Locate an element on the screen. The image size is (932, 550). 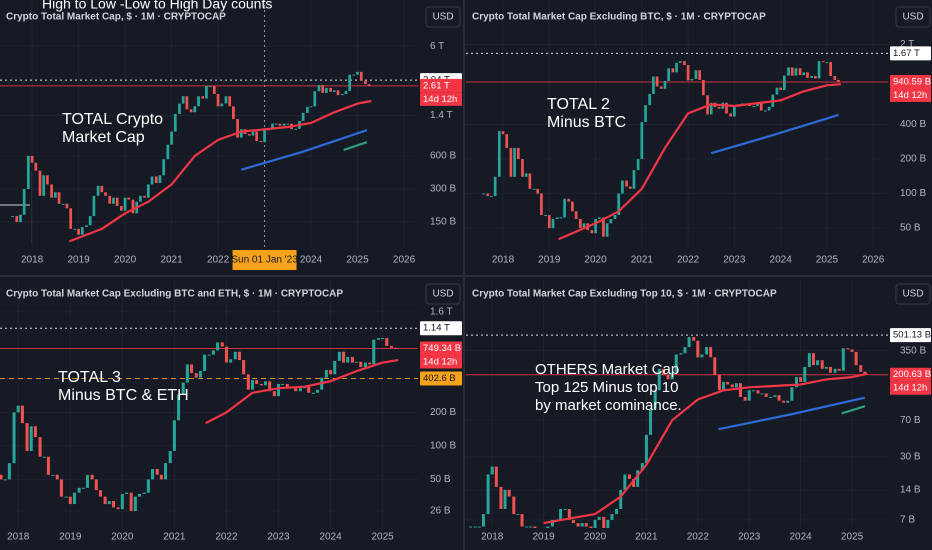
y-tick-label: 1.4 T is located at coordinates (441, 115).